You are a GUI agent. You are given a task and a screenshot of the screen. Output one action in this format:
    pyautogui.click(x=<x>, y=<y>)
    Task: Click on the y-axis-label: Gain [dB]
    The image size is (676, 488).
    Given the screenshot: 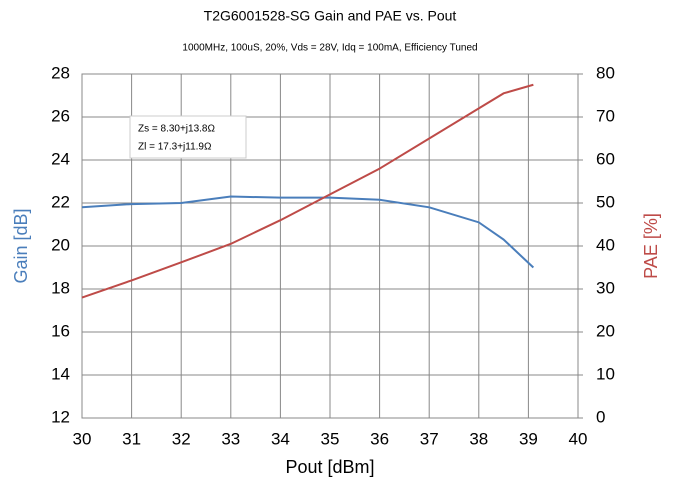 What is the action you would take?
    pyautogui.click(x=21, y=245)
    